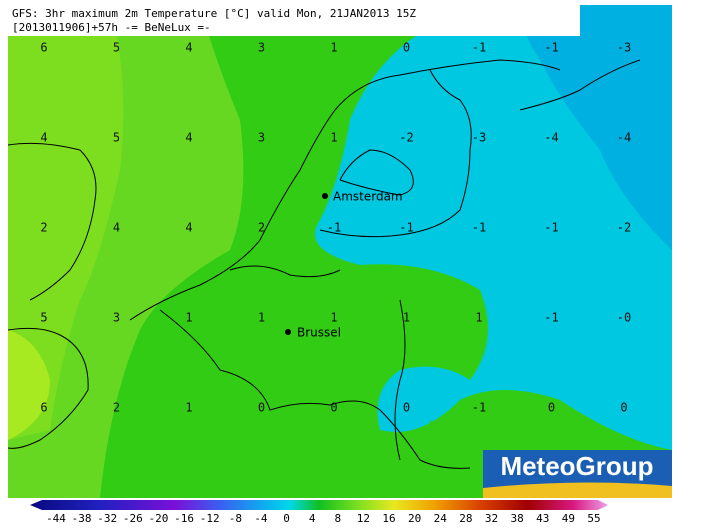 The height and width of the screenshot is (529, 725). Describe the element at coordinates (111, 27) in the screenshot. I see `header-subtitle: [2013011906]+57h -= BeNeLux =-` at that location.